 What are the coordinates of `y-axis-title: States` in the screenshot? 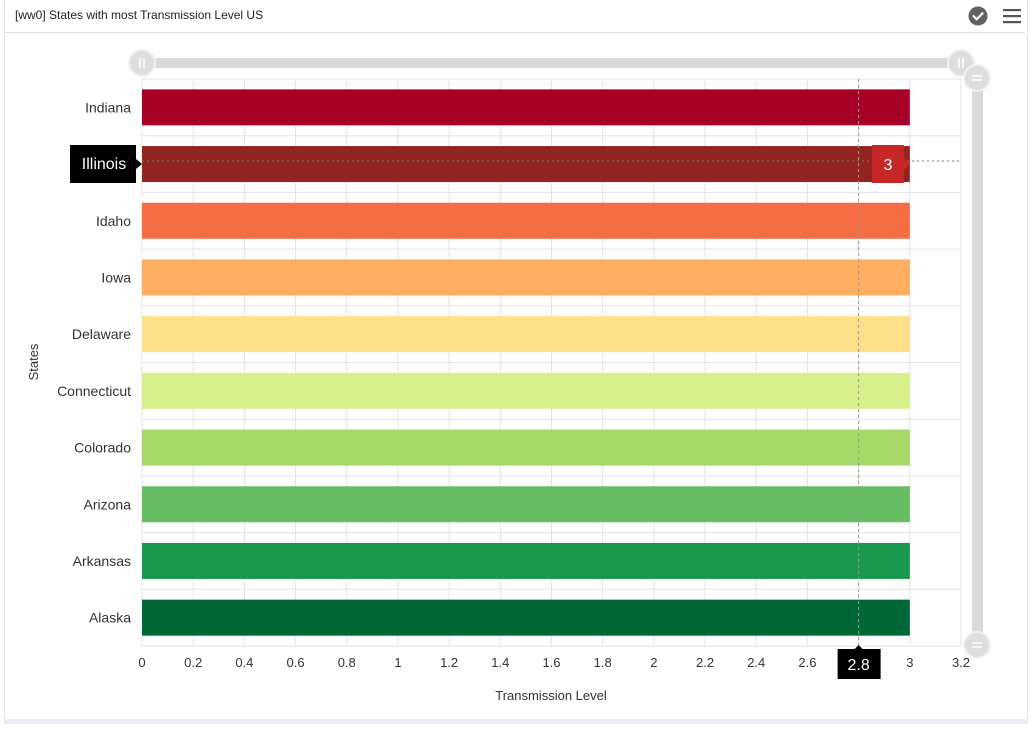 It's located at (33, 361).